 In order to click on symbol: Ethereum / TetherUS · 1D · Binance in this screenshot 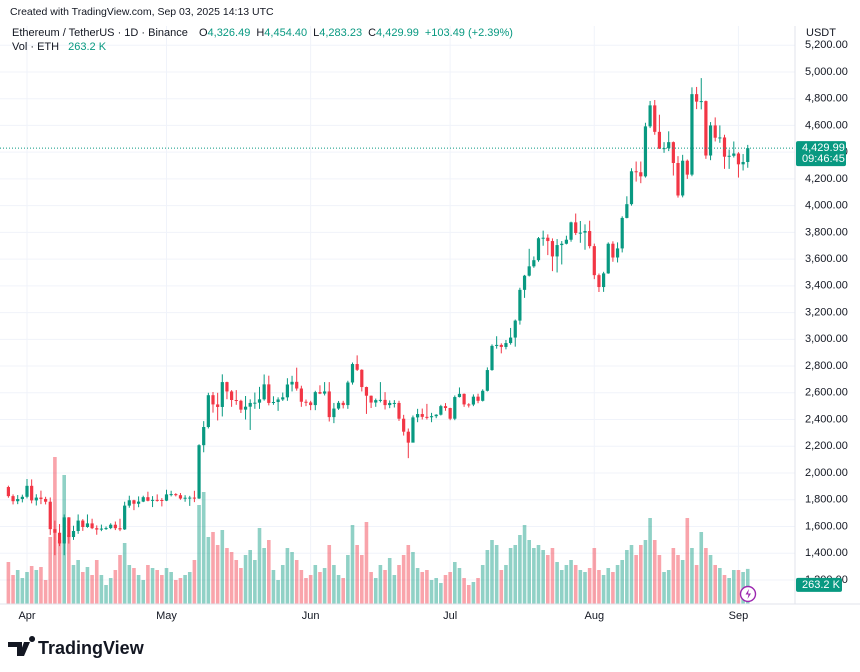, I will do `click(100, 33)`.